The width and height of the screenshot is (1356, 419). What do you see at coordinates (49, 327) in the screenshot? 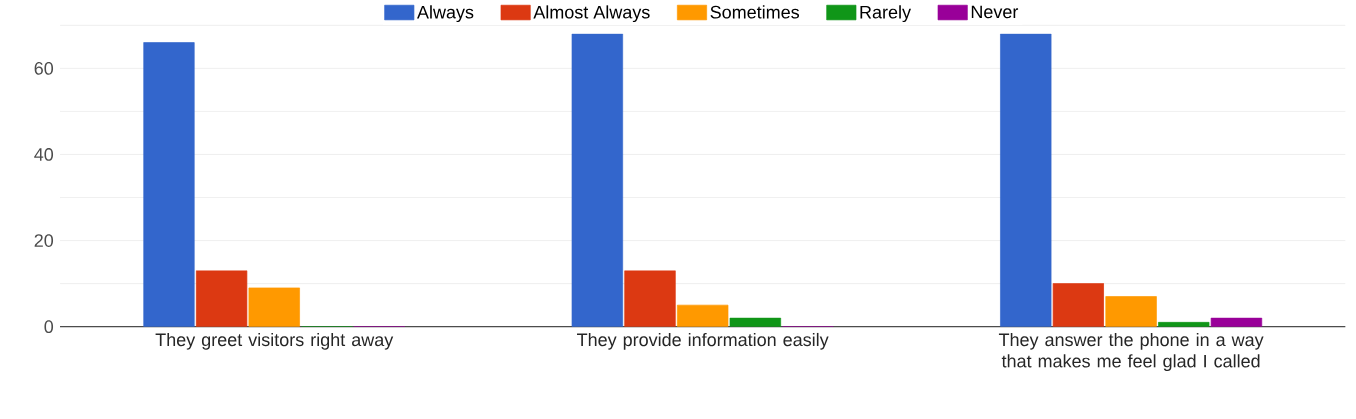
I see `y-tick-label: 0` at bounding box center [49, 327].